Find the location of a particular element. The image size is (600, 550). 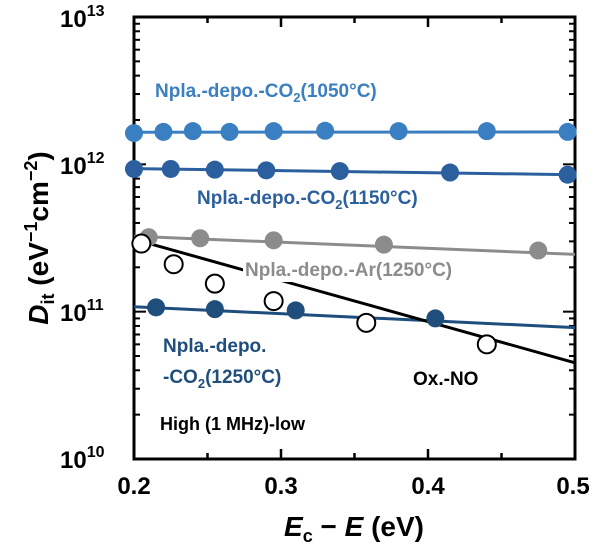

series-label-text: (1050°C) is located at coordinates (339, 91).